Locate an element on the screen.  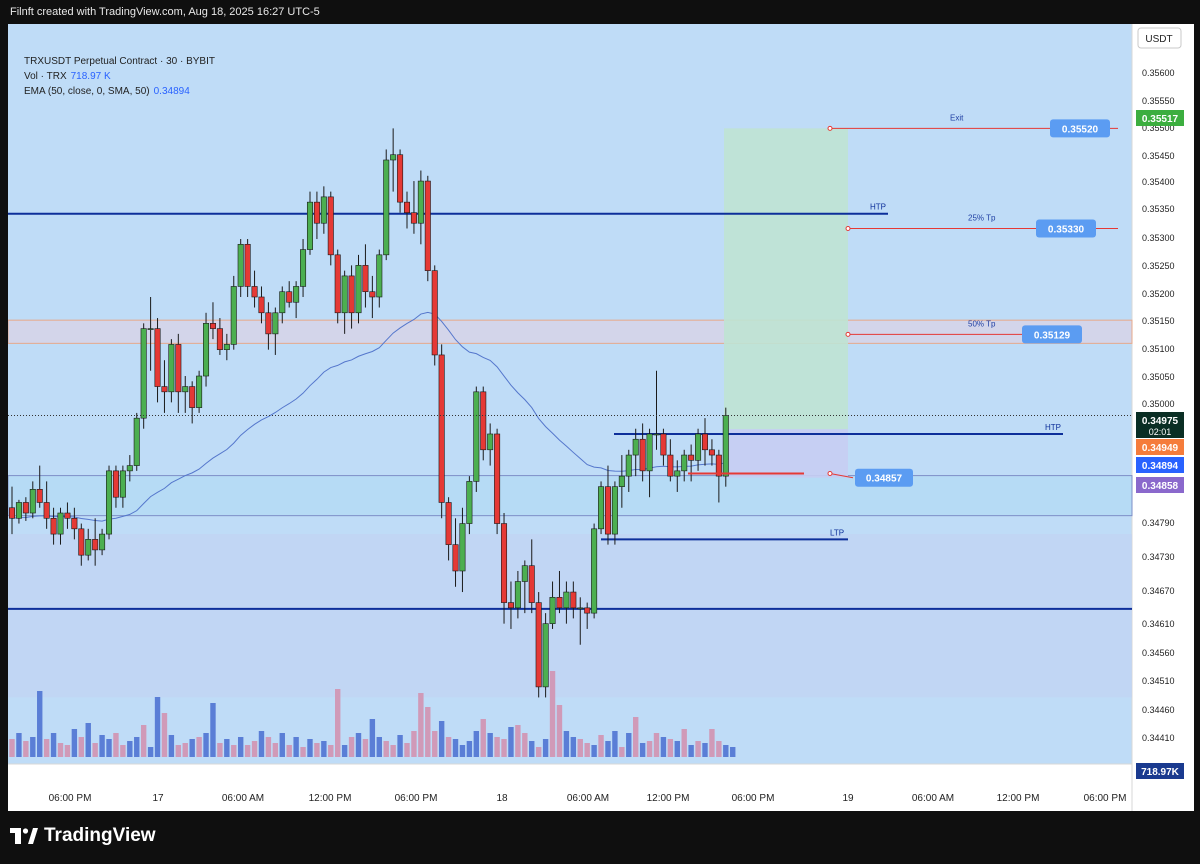
vol-label: Vol · TRX is located at coordinates (45, 76).